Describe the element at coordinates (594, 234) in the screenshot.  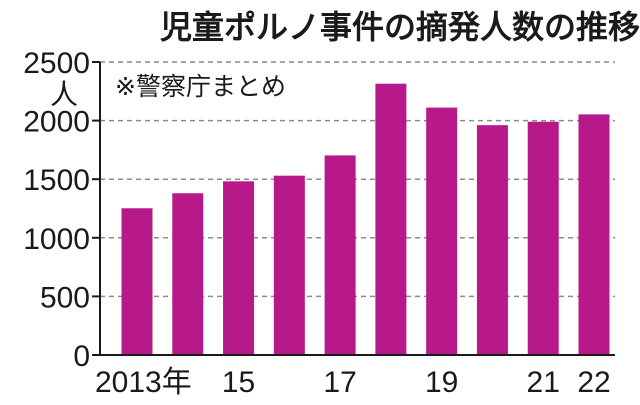
I see `bar-2022` at that location.